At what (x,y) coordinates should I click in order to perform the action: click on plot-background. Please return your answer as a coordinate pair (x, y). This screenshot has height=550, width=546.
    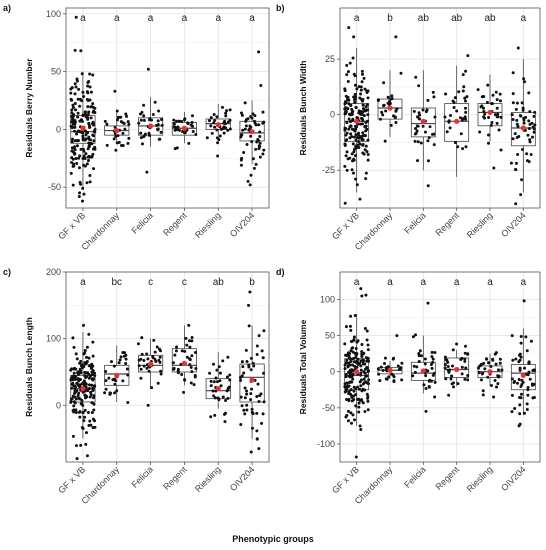
    Looking at the image, I should click on (440, 367).